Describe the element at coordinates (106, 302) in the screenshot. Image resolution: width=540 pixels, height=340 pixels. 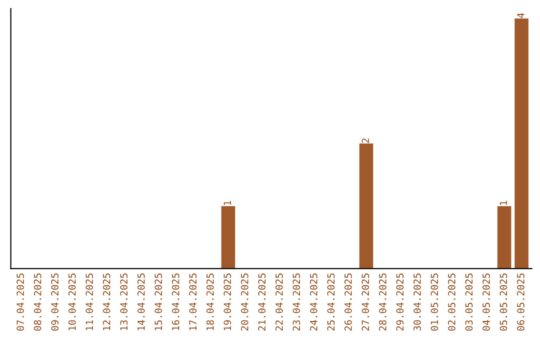
I see `x-tick-label: 12.04.2025` at that location.